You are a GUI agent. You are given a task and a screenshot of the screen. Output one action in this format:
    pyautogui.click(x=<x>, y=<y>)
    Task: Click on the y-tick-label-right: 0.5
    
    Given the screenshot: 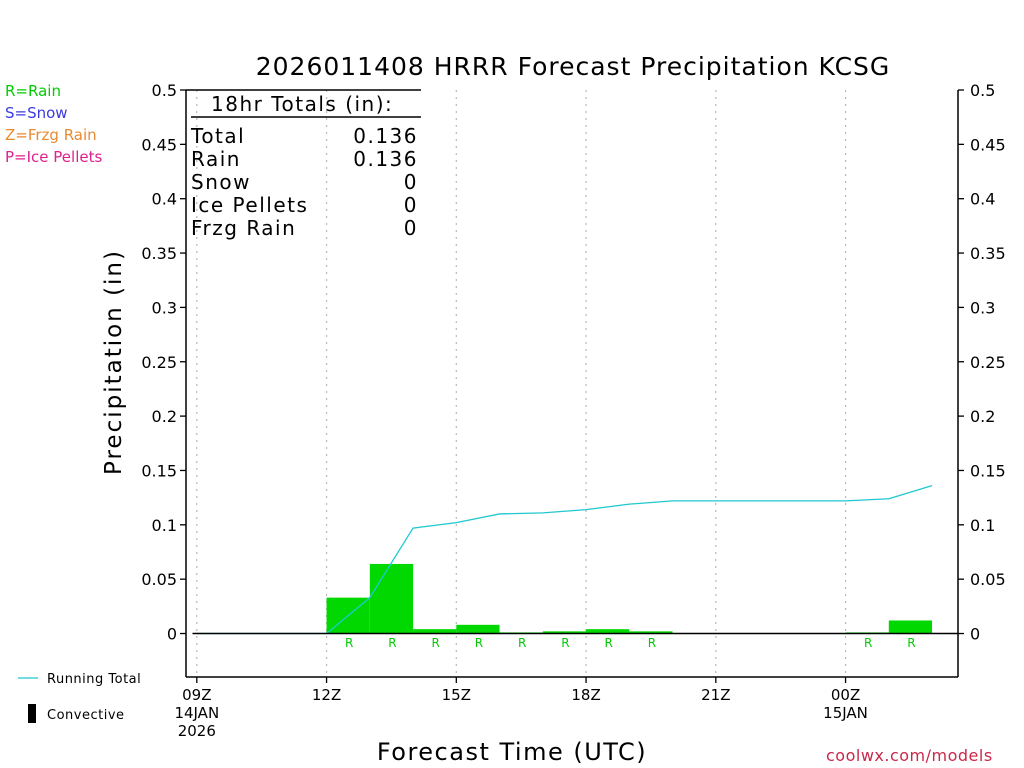 What is the action you would take?
    pyautogui.click(x=982, y=90)
    